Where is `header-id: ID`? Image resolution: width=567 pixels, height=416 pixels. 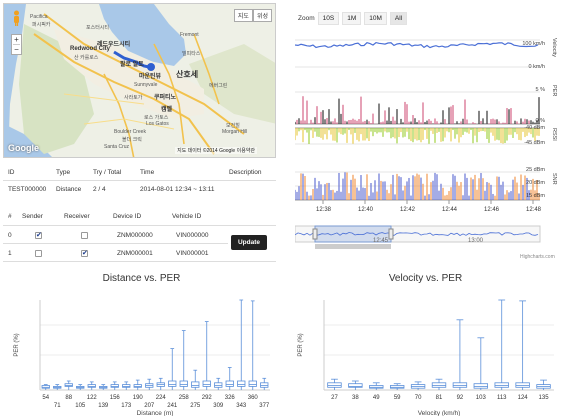
header-id: ID is located at coordinates (11, 172).